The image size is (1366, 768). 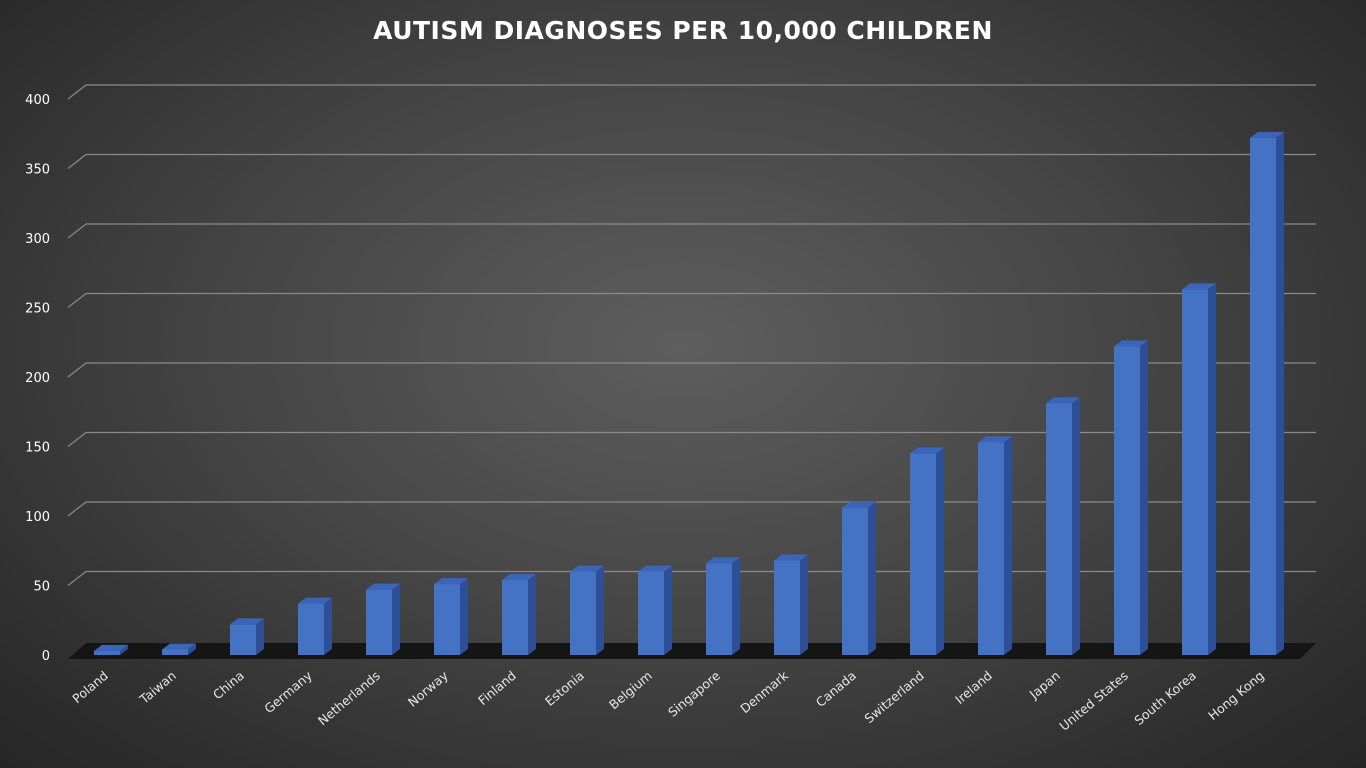 What do you see at coordinates (683, 30) in the screenshot?
I see `chart-title: AUTISM DIAGNOSES PER 10,000 CHILDREN` at bounding box center [683, 30].